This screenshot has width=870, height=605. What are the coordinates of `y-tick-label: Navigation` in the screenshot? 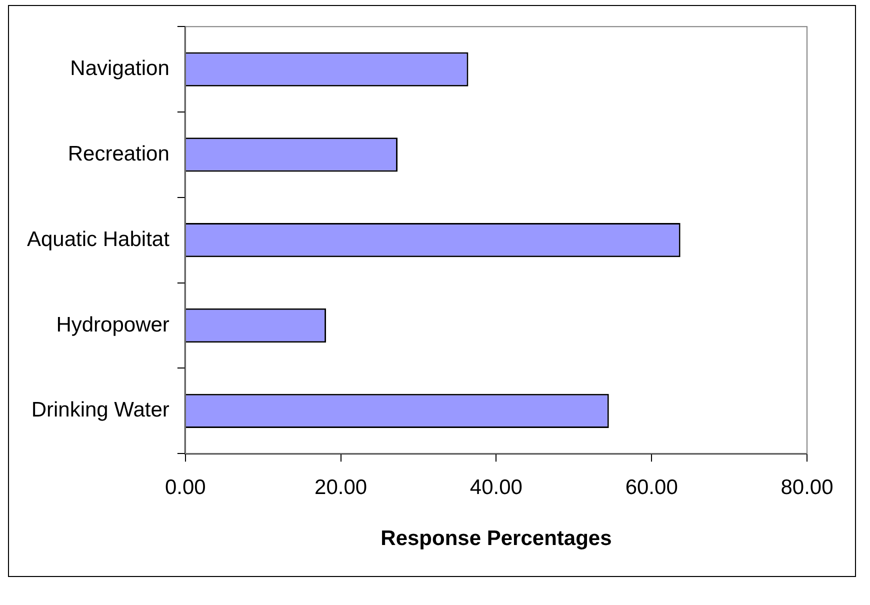 It's located at (120, 68).